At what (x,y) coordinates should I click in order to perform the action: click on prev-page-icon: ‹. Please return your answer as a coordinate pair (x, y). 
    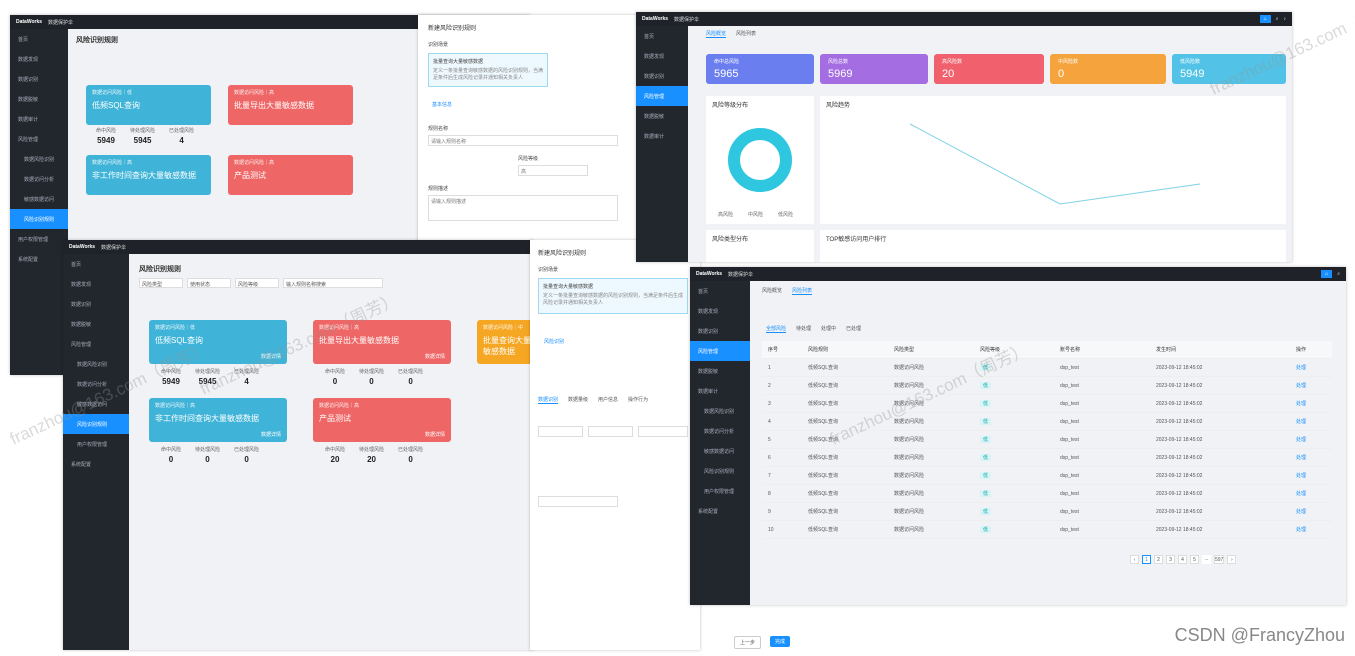
    Looking at the image, I should click on (1134, 559).